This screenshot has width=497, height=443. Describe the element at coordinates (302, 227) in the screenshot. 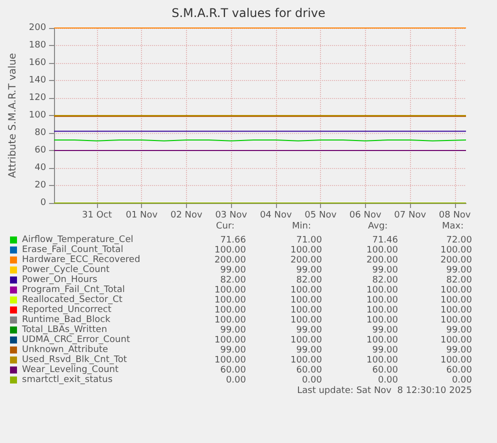

I see `text: Min:` at that location.